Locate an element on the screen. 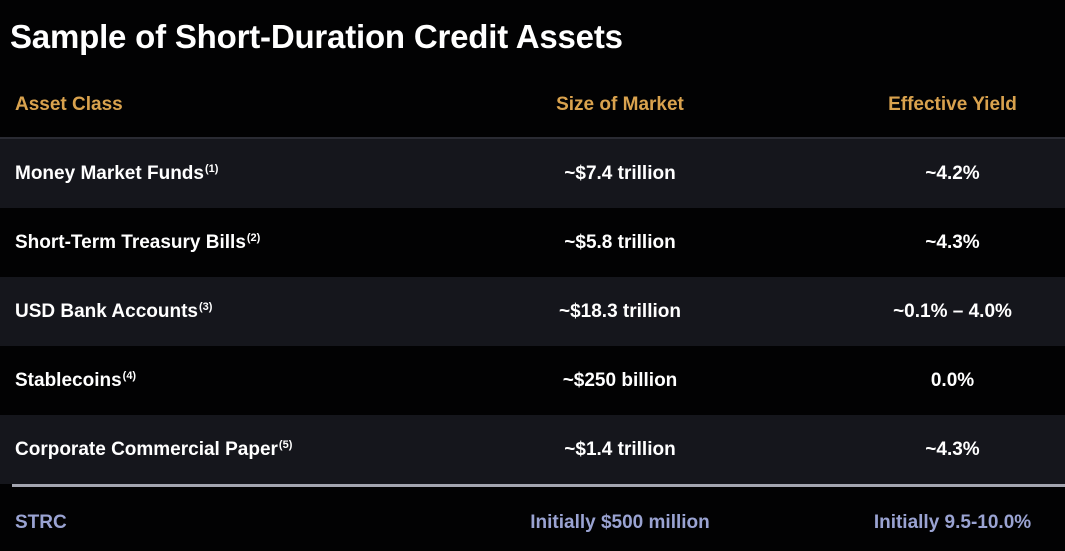  strc-divider is located at coordinates (538, 485).